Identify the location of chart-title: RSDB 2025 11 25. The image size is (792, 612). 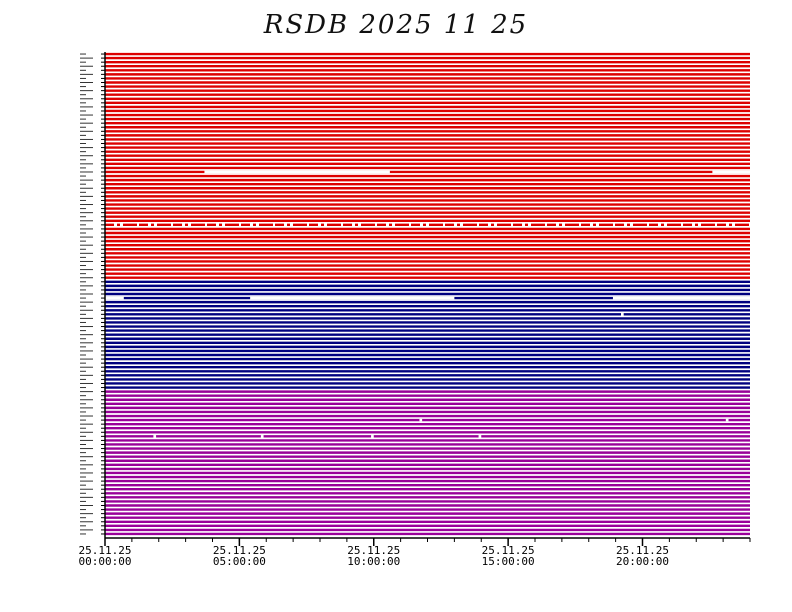
(396, 25).